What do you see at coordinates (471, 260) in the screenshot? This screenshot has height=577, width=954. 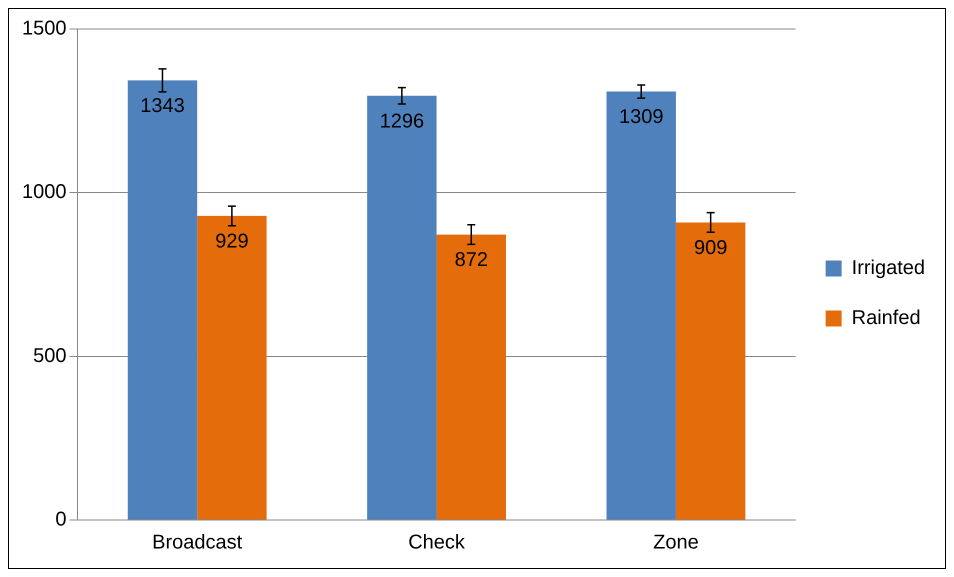 I see `data-label: 872` at bounding box center [471, 260].